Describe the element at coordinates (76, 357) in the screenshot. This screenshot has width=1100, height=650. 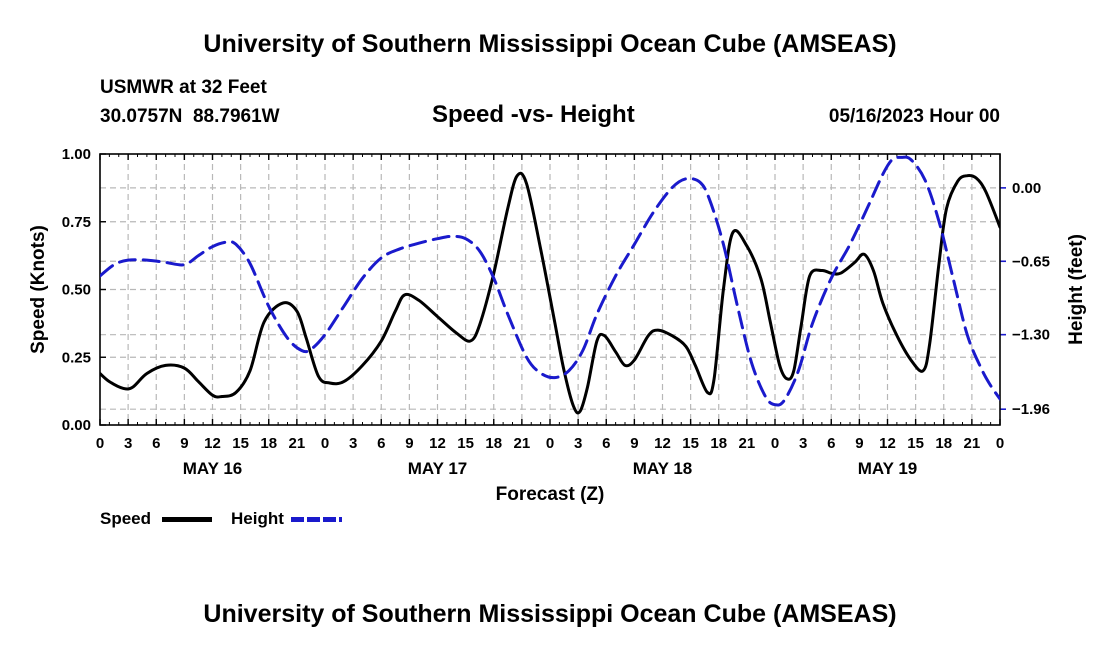
I see `y-left-tick-label: 0.25` at that location.